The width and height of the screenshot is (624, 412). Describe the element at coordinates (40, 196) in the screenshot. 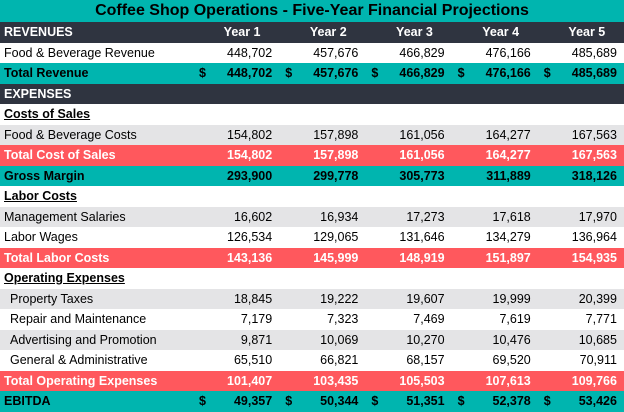

I see `row-label: Labor Costs` at that location.